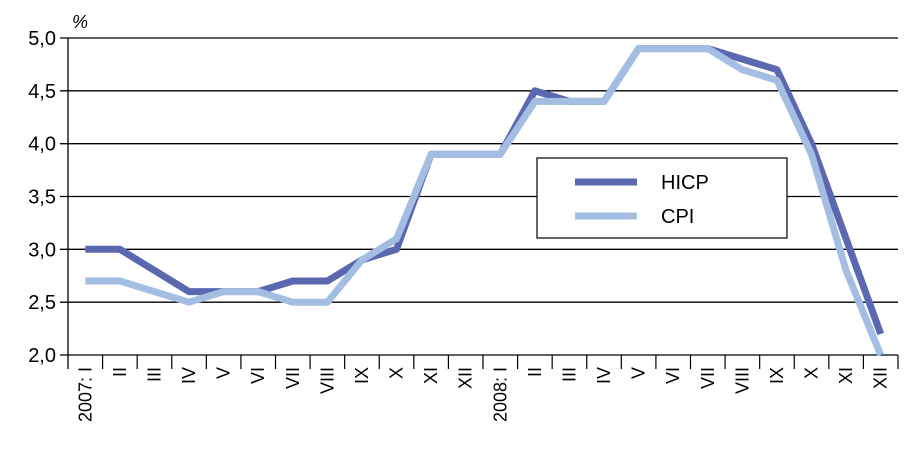 This screenshot has width=912, height=457. What do you see at coordinates (42, 356) in the screenshot?
I see `y-tick-label: 2,0` at bounding box center [42, 356].